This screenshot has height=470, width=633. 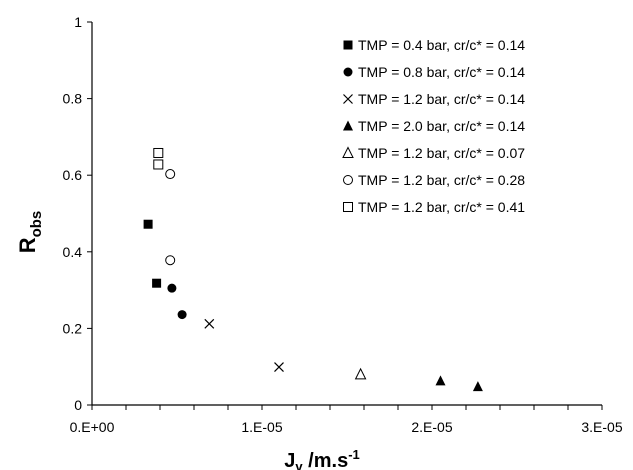 What do you see at coordinates (209, 323) in the screenshot?
I see `data-point-s3-p1` at bounding box center [209, 323].